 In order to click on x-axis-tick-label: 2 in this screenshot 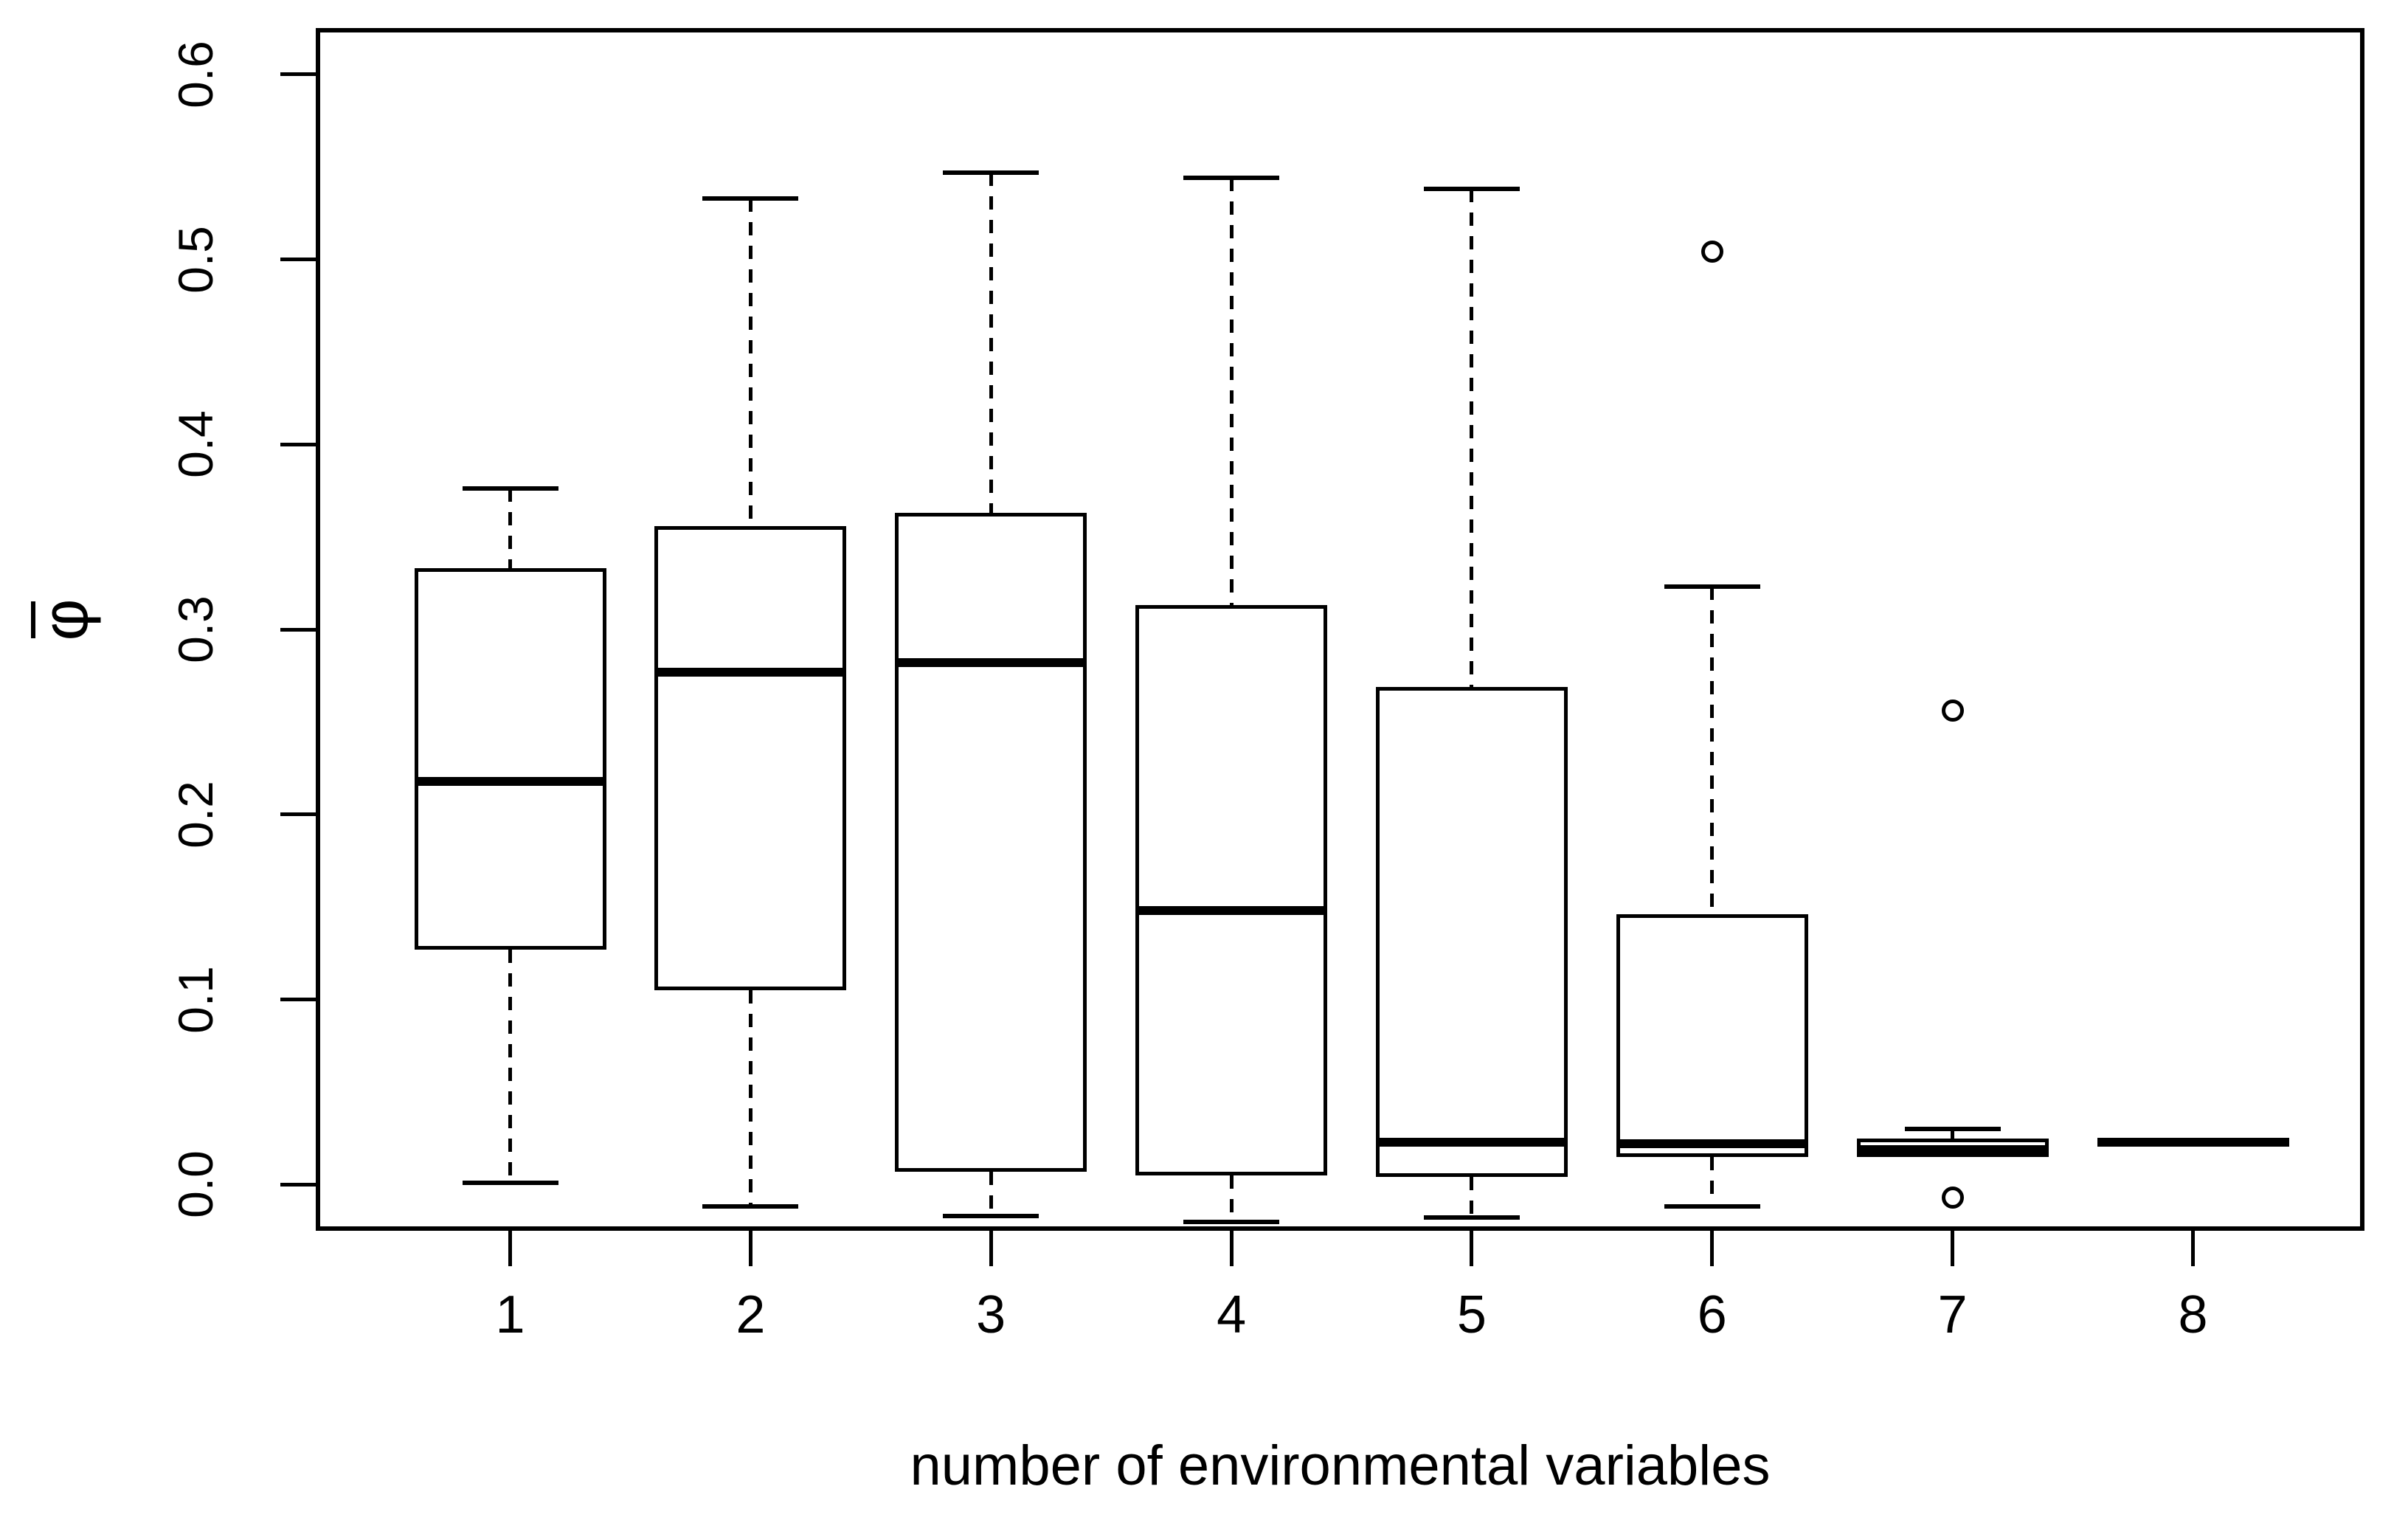, I will do `click(751, 1314)`.